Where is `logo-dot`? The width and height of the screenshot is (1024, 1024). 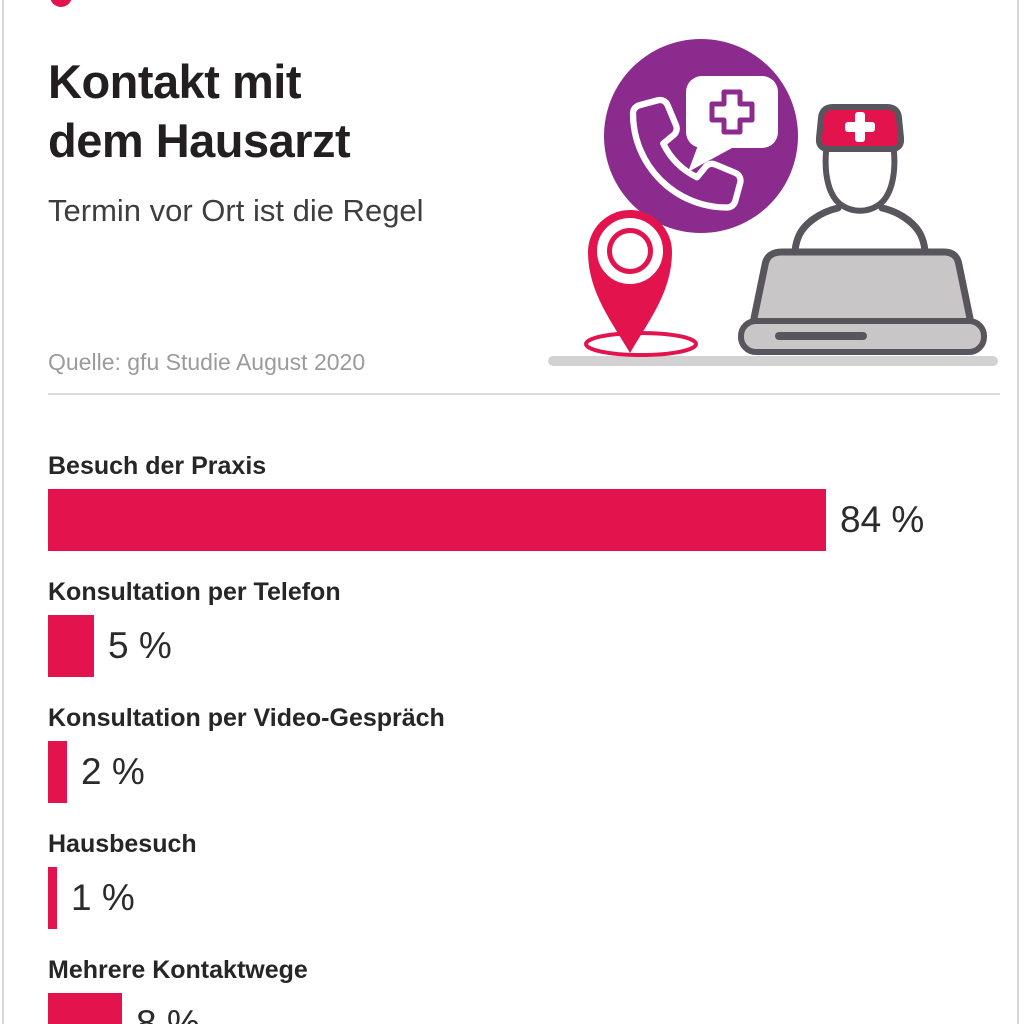 logo-dot is located at coordinates (61, 3).